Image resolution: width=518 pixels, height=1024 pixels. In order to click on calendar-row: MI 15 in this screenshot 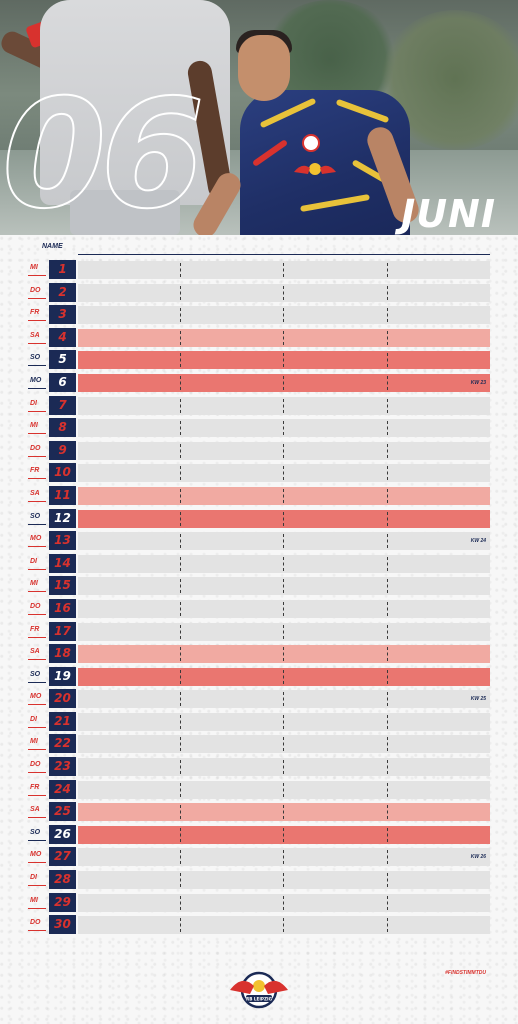, I will do `click(259, 586)`.